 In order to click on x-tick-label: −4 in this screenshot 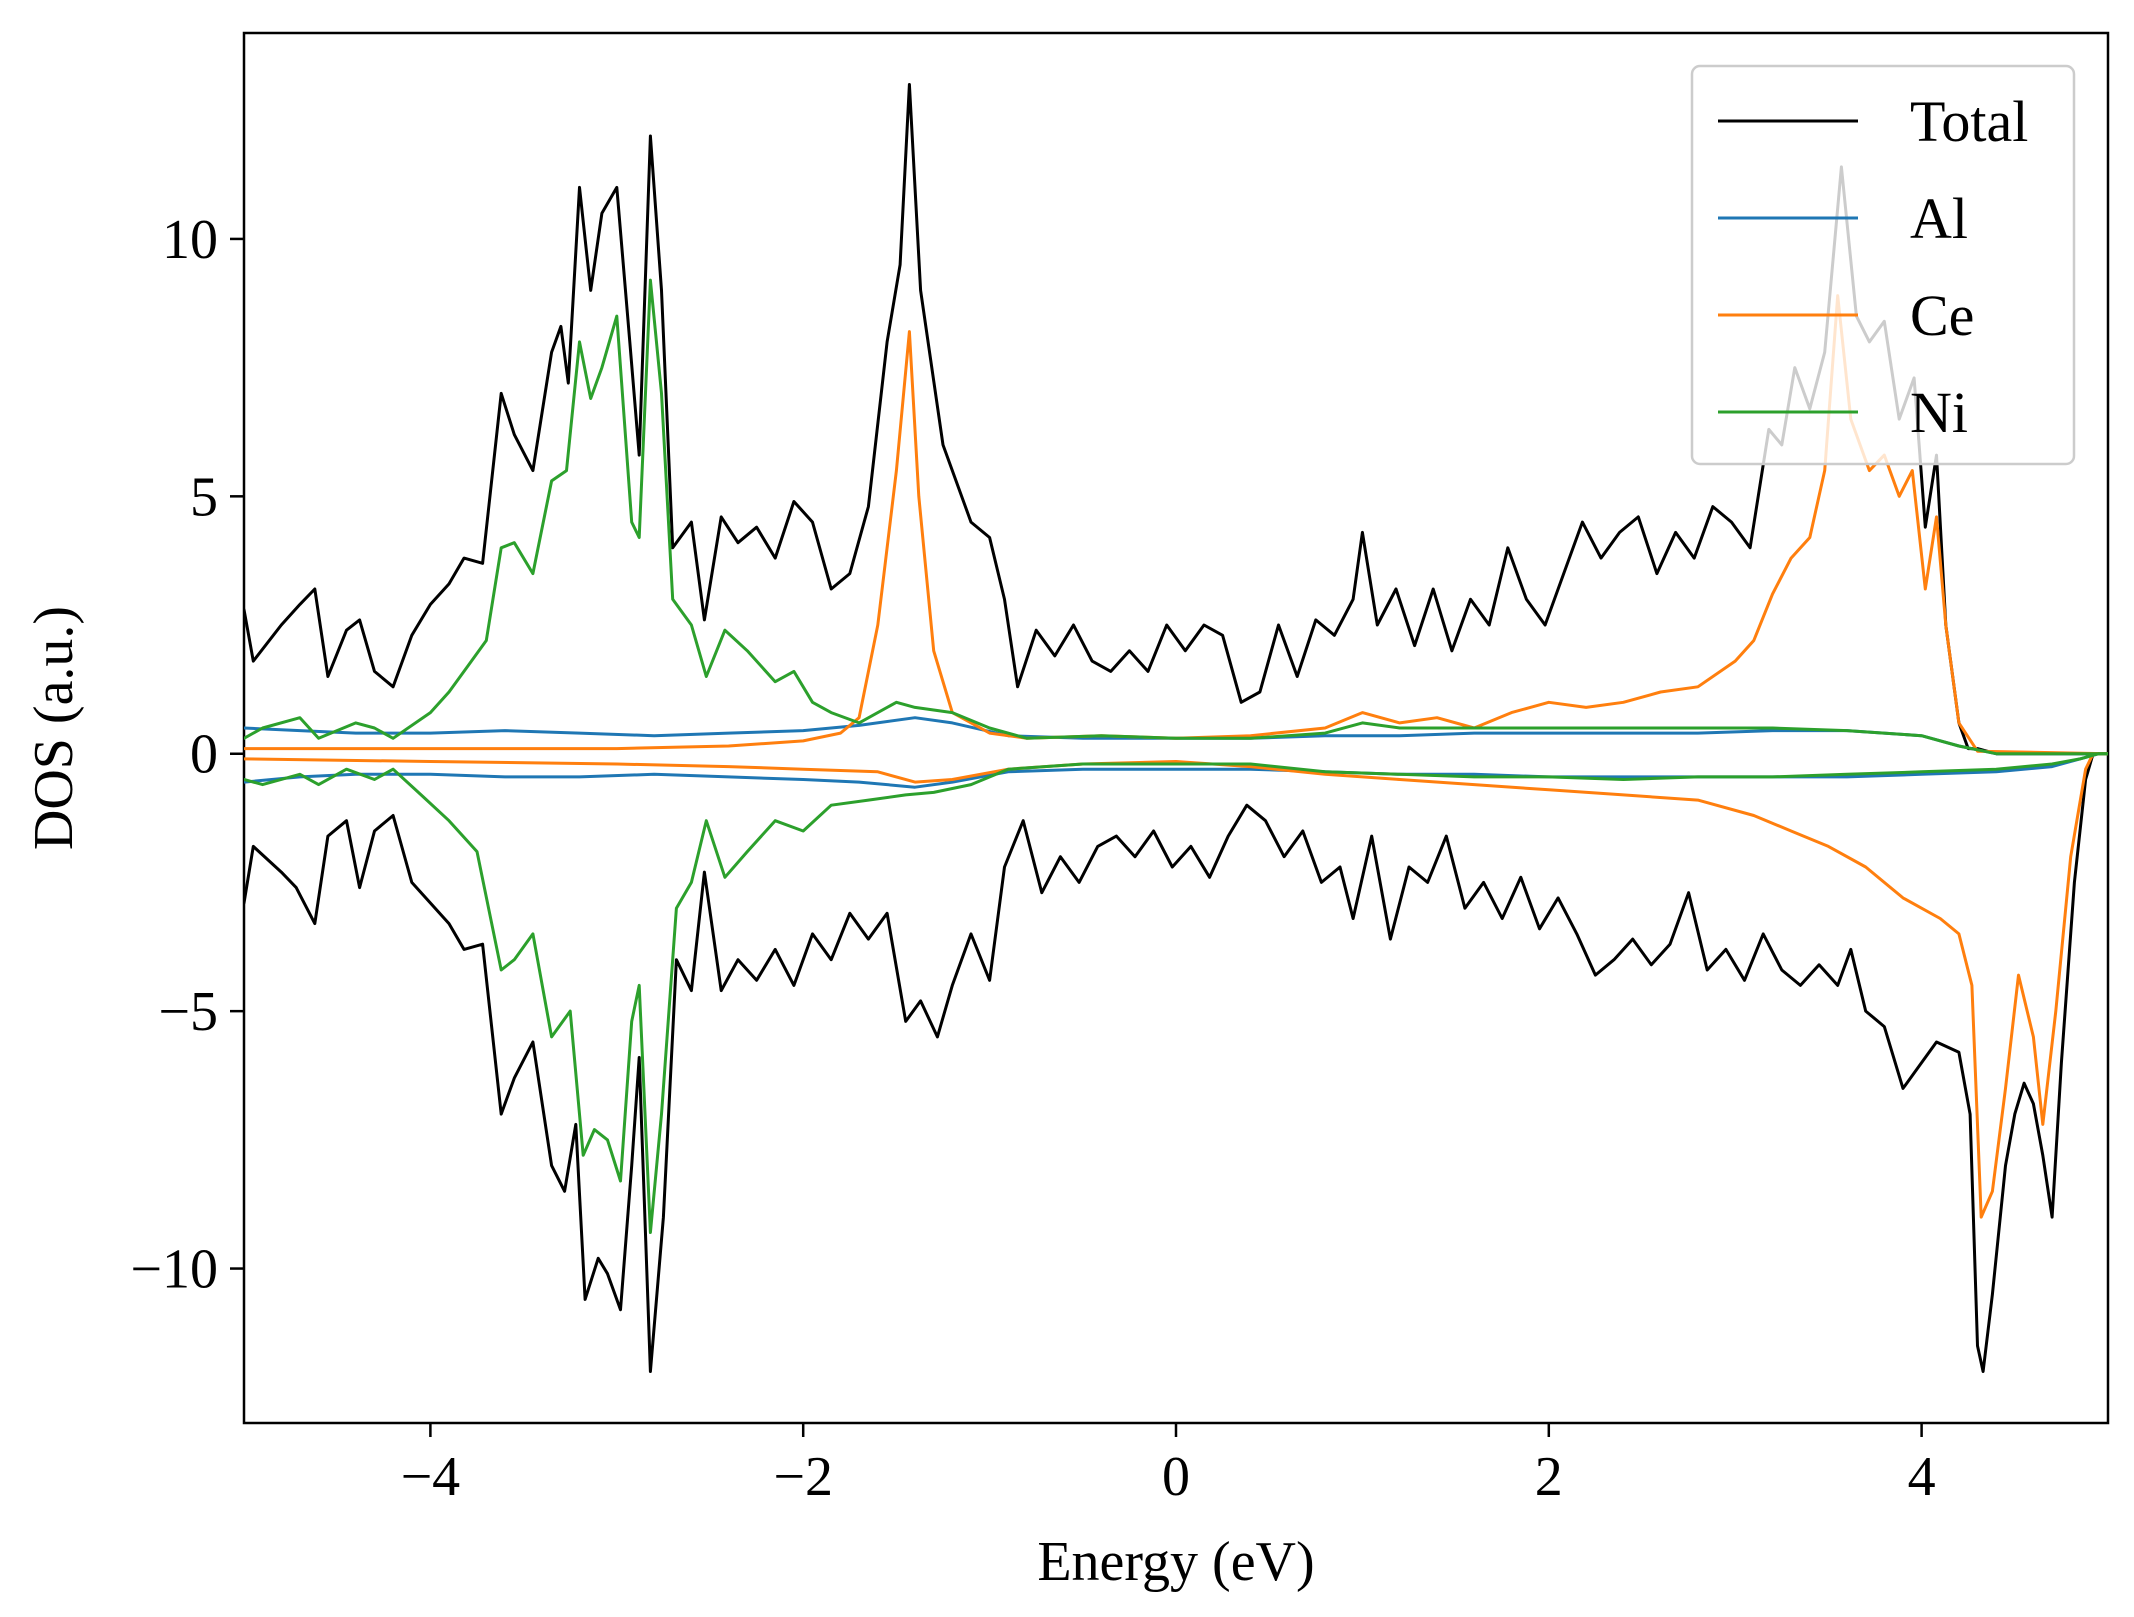, I will do `click(431, 1477)`.